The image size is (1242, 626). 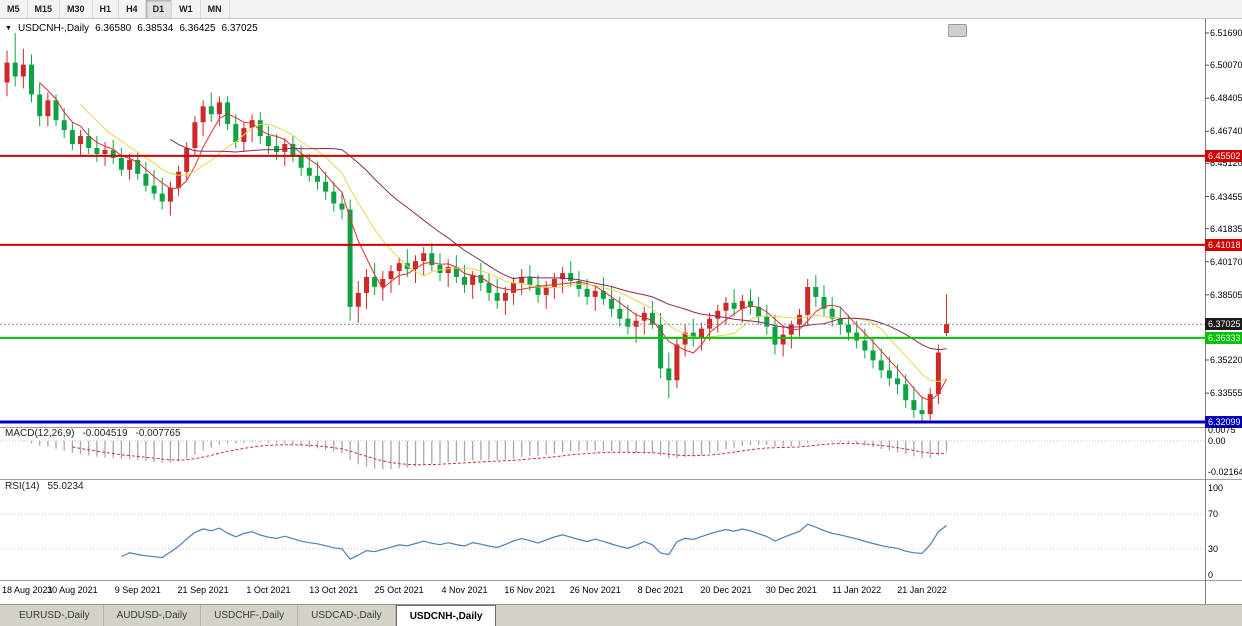 What do you see at coordinates (197, 28) in the screenshot?
I see `ohlc-low: 6.36425` at bounding box center [197, 28].